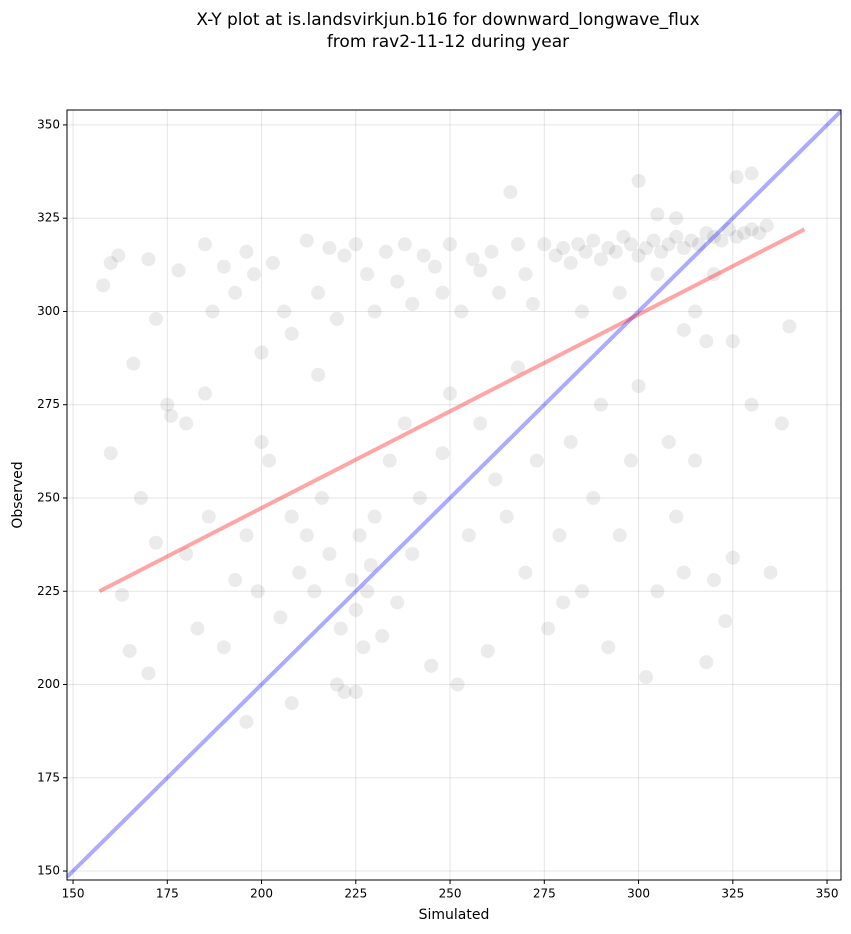 This screenshot has height=934, width=851. What do you see at coordinates (48, 591) in the screenshot?
I see `y-tick-label: 225` at bounding box center [48, 591].